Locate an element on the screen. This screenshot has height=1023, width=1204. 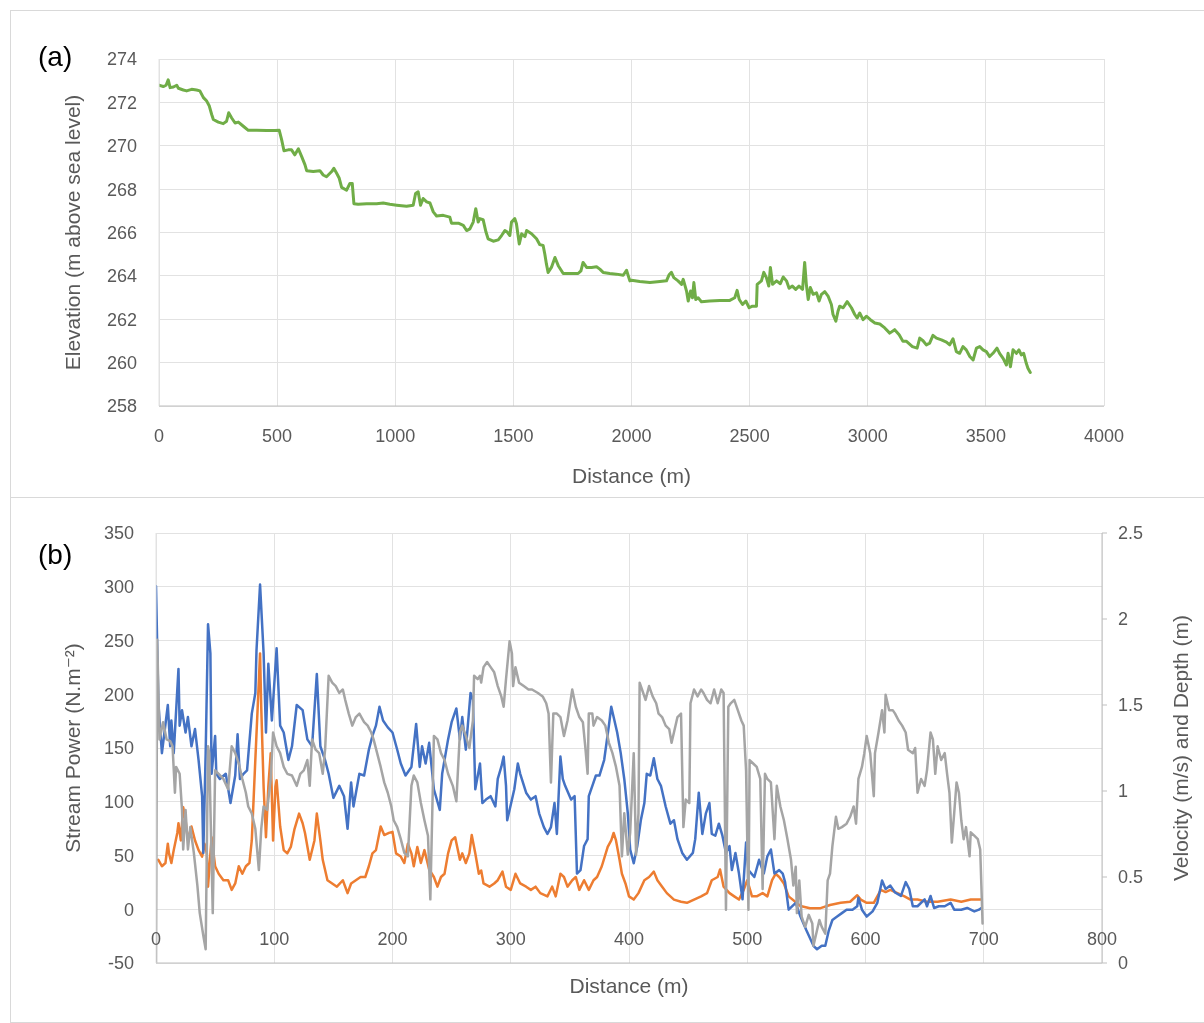
y-tick-label: 262 is located at coordinates (121, 319).